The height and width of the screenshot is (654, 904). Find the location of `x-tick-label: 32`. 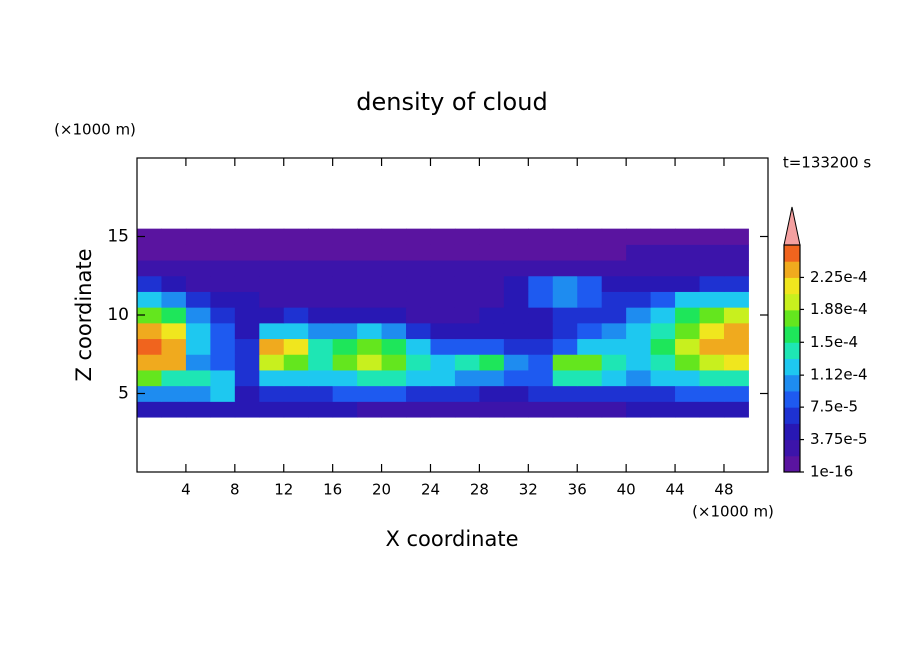

x-tick-label: 32 is located at coordinates (528, 490).